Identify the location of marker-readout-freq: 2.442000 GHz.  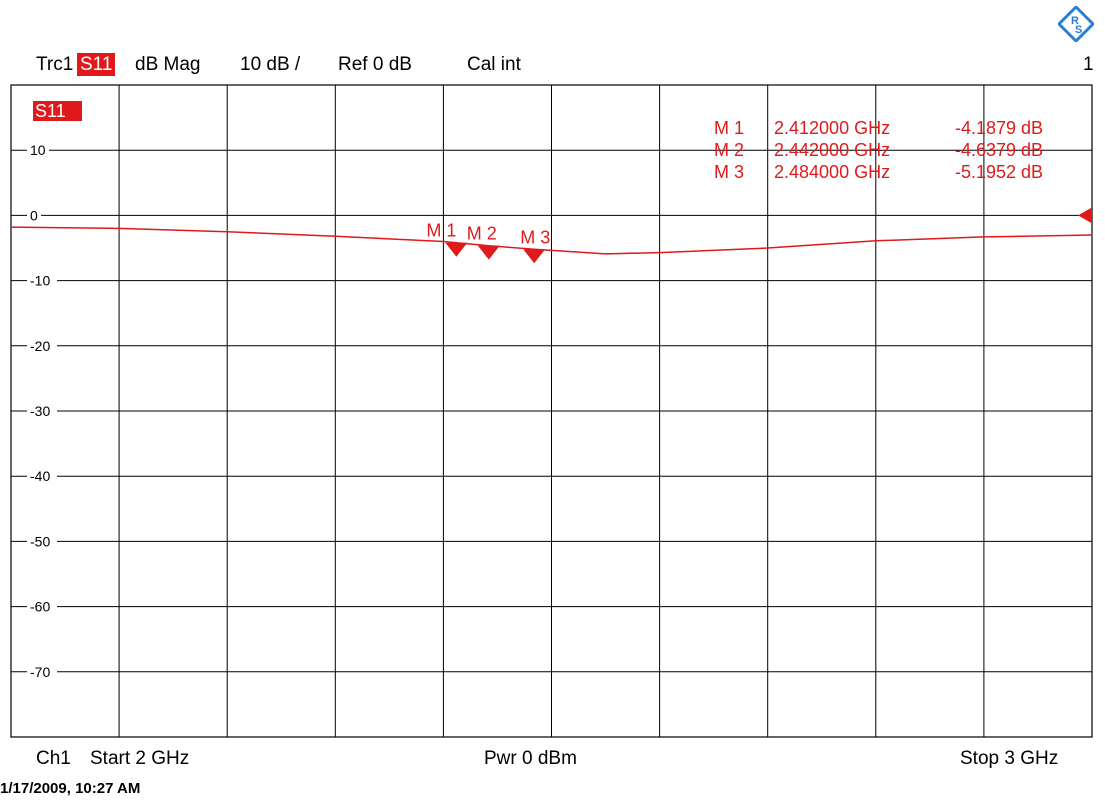
(832, 150).